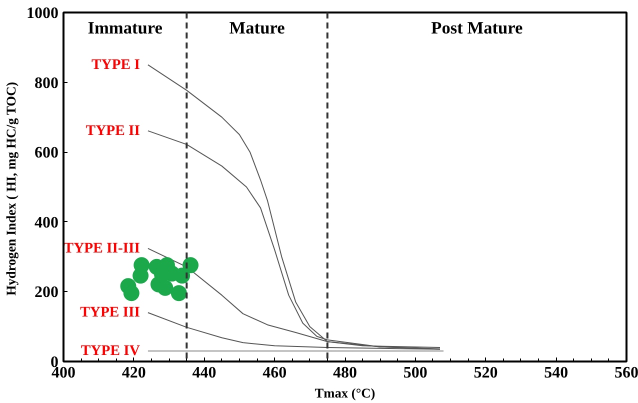 The image size is (638, 403). Describe the element at coordinates (110, 351) in the screenshot. I see `series-label: TYPE IV` at that location.